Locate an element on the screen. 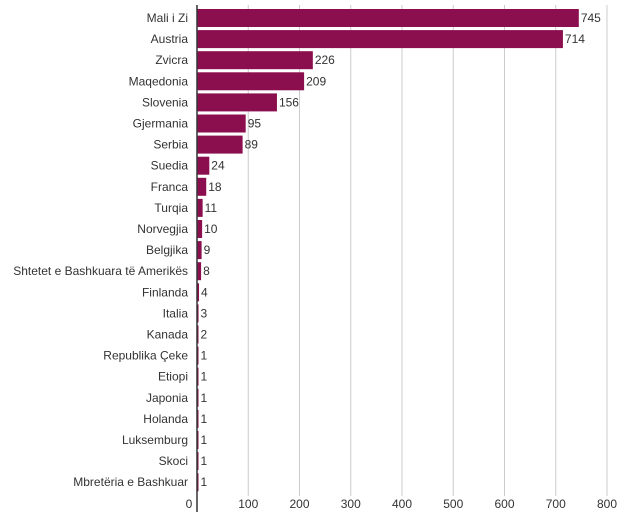  value-label: 745 is located at coordinates (591, 18).